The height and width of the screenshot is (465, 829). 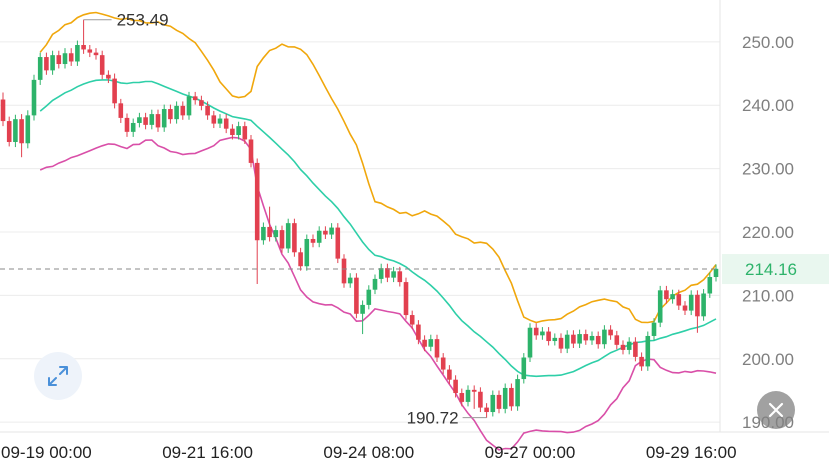 I want to click on high-price-label: 253.49, so click(x=143, y=20).